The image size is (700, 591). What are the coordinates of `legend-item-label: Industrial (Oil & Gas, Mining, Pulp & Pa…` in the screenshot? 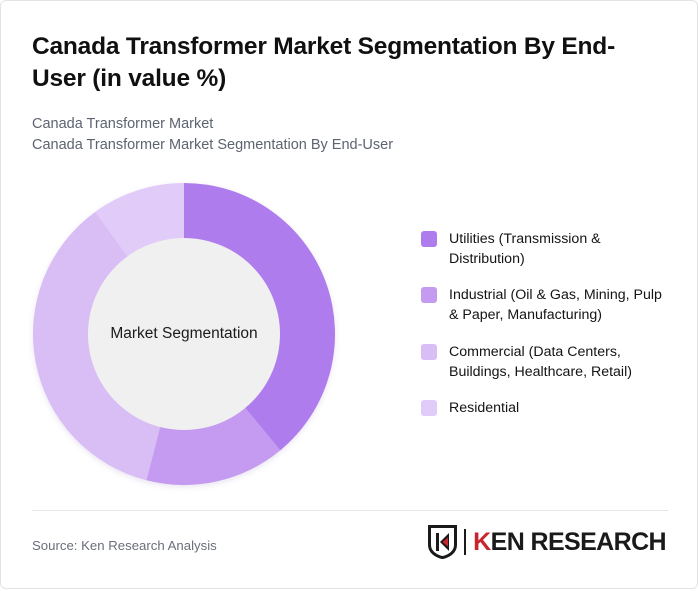 It's located at (555, 305).